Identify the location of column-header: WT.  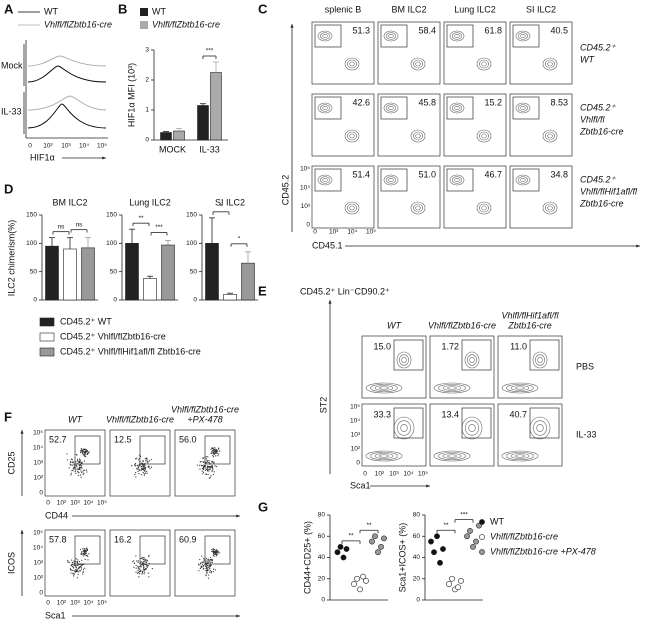
(75, 419).